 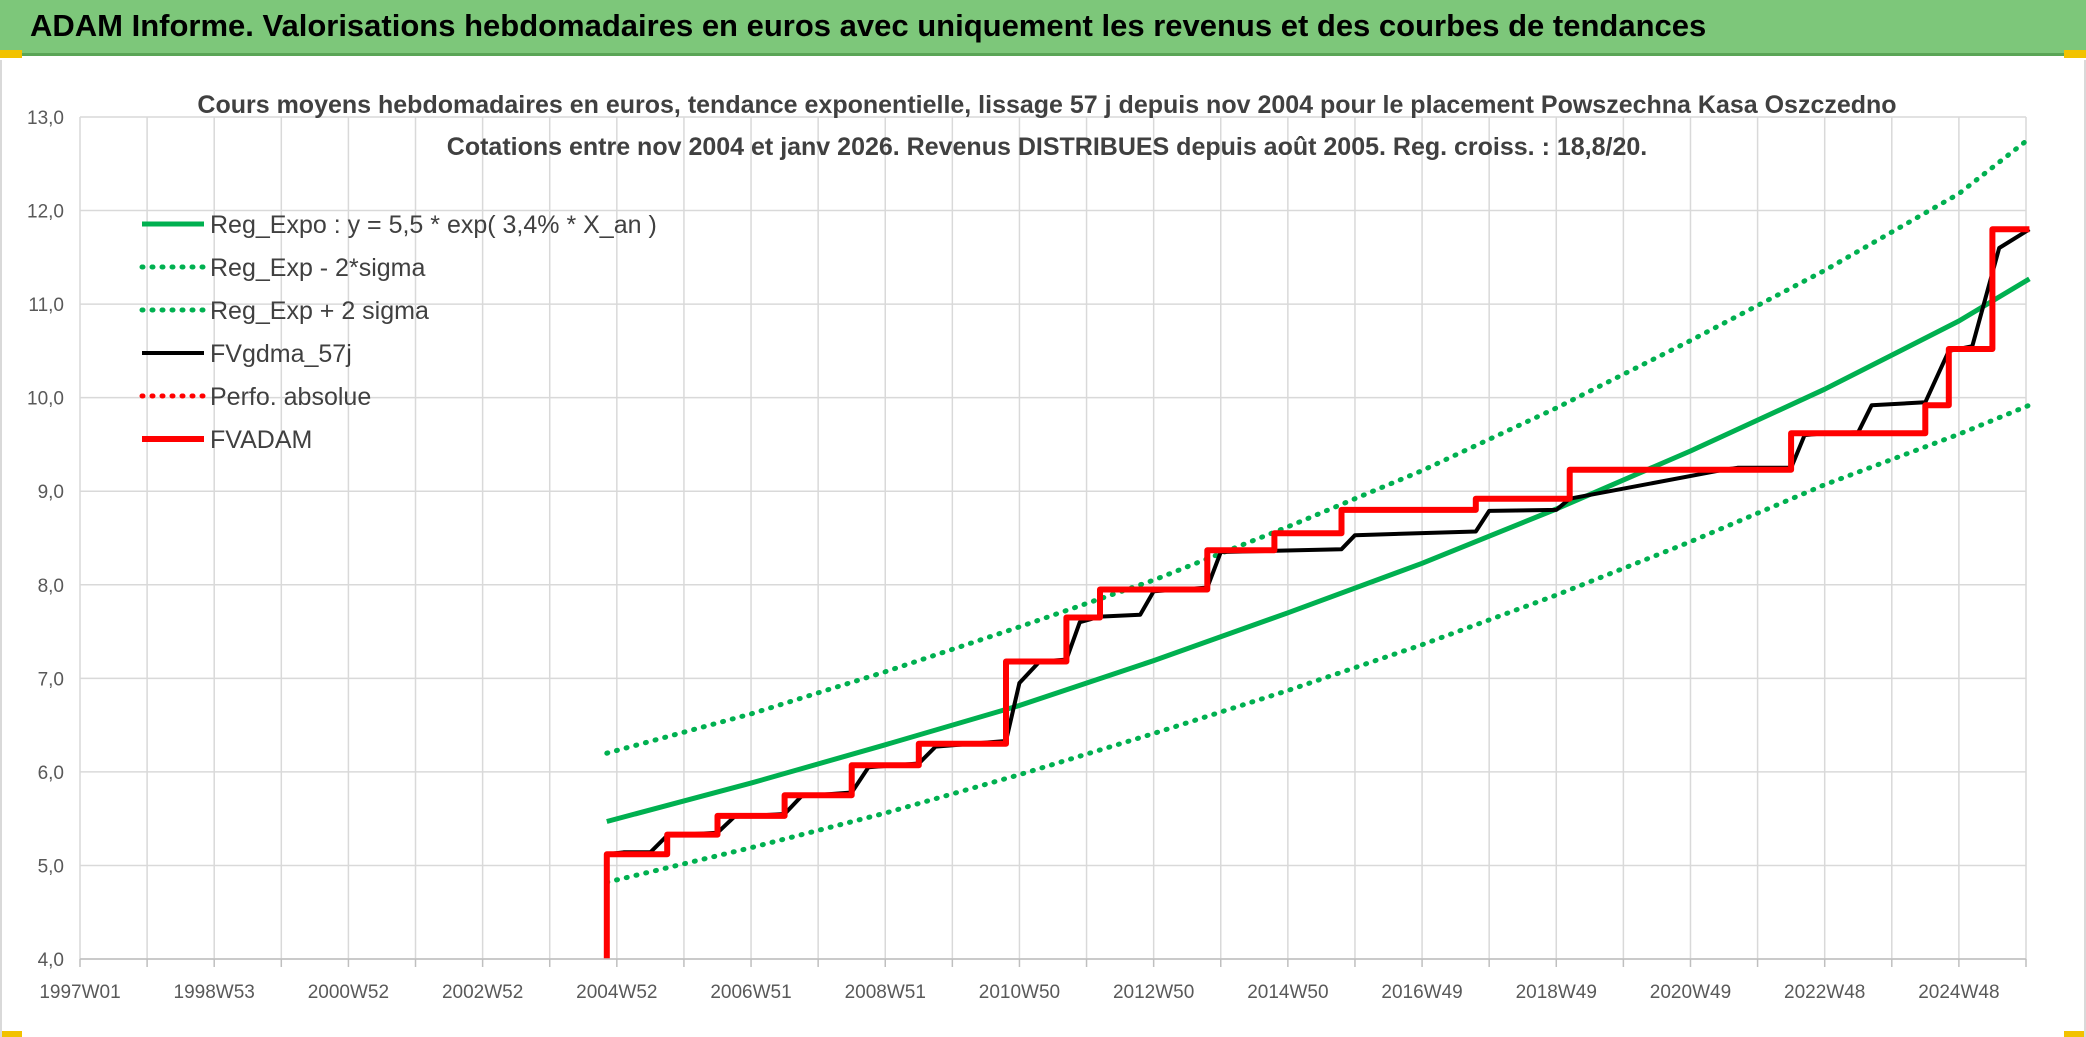 What do you see at coordinates (46, 305) in the screenshot?
I see `y-tick-label: 11,0` at bounding box center [46, 305].